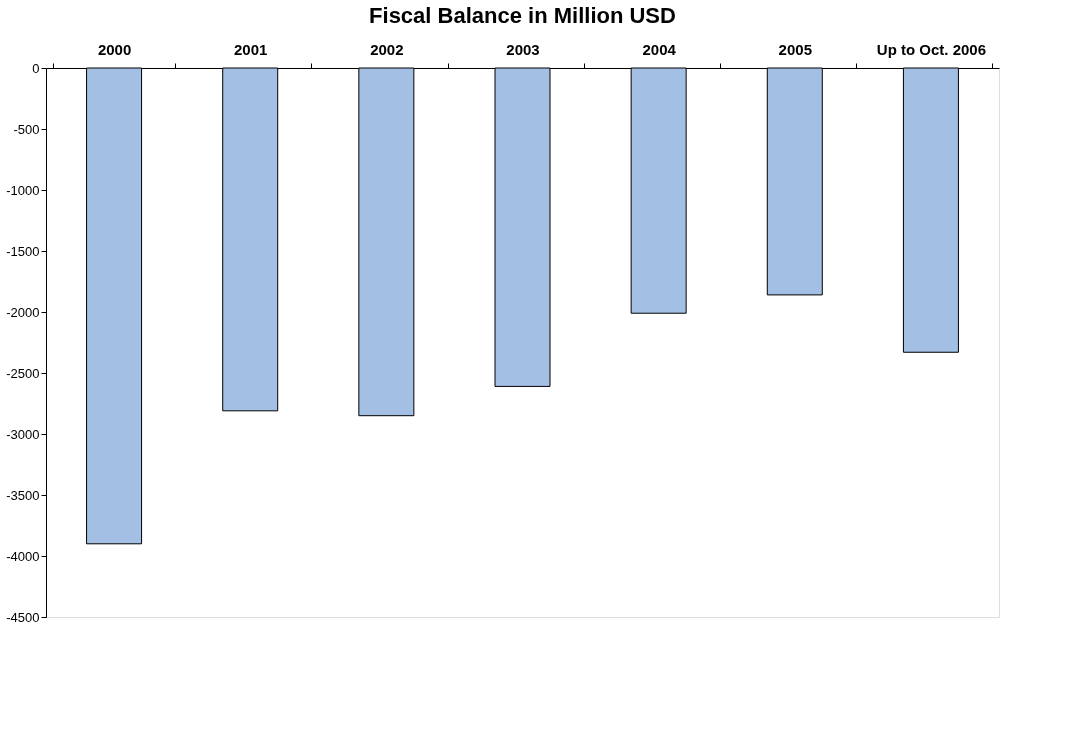  Describe the element at coordinates (26, 129) in the screenshot. I see `y-tick-label: -500` at that location.